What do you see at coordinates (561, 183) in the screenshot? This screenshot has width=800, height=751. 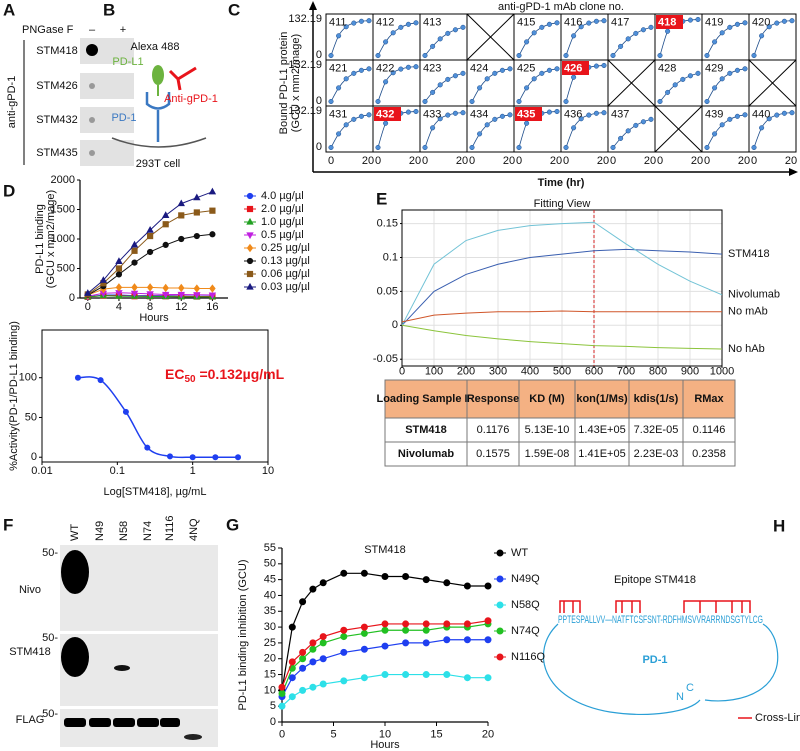 I see `x-axis-label: Time (hr)` at bounding box center [561, 183].